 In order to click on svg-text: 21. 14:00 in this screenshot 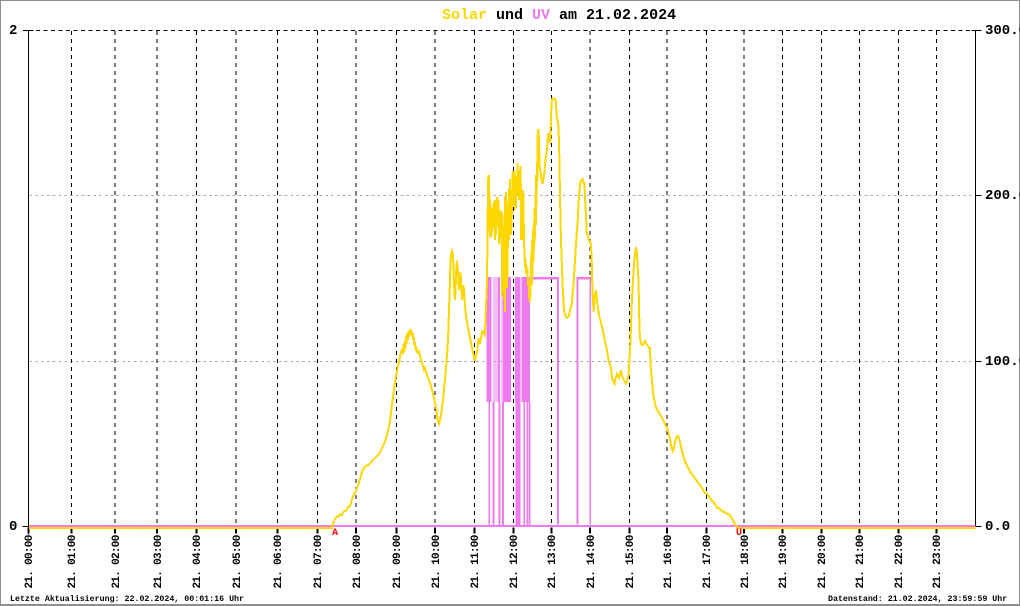, I will do `click(592, 561)`.